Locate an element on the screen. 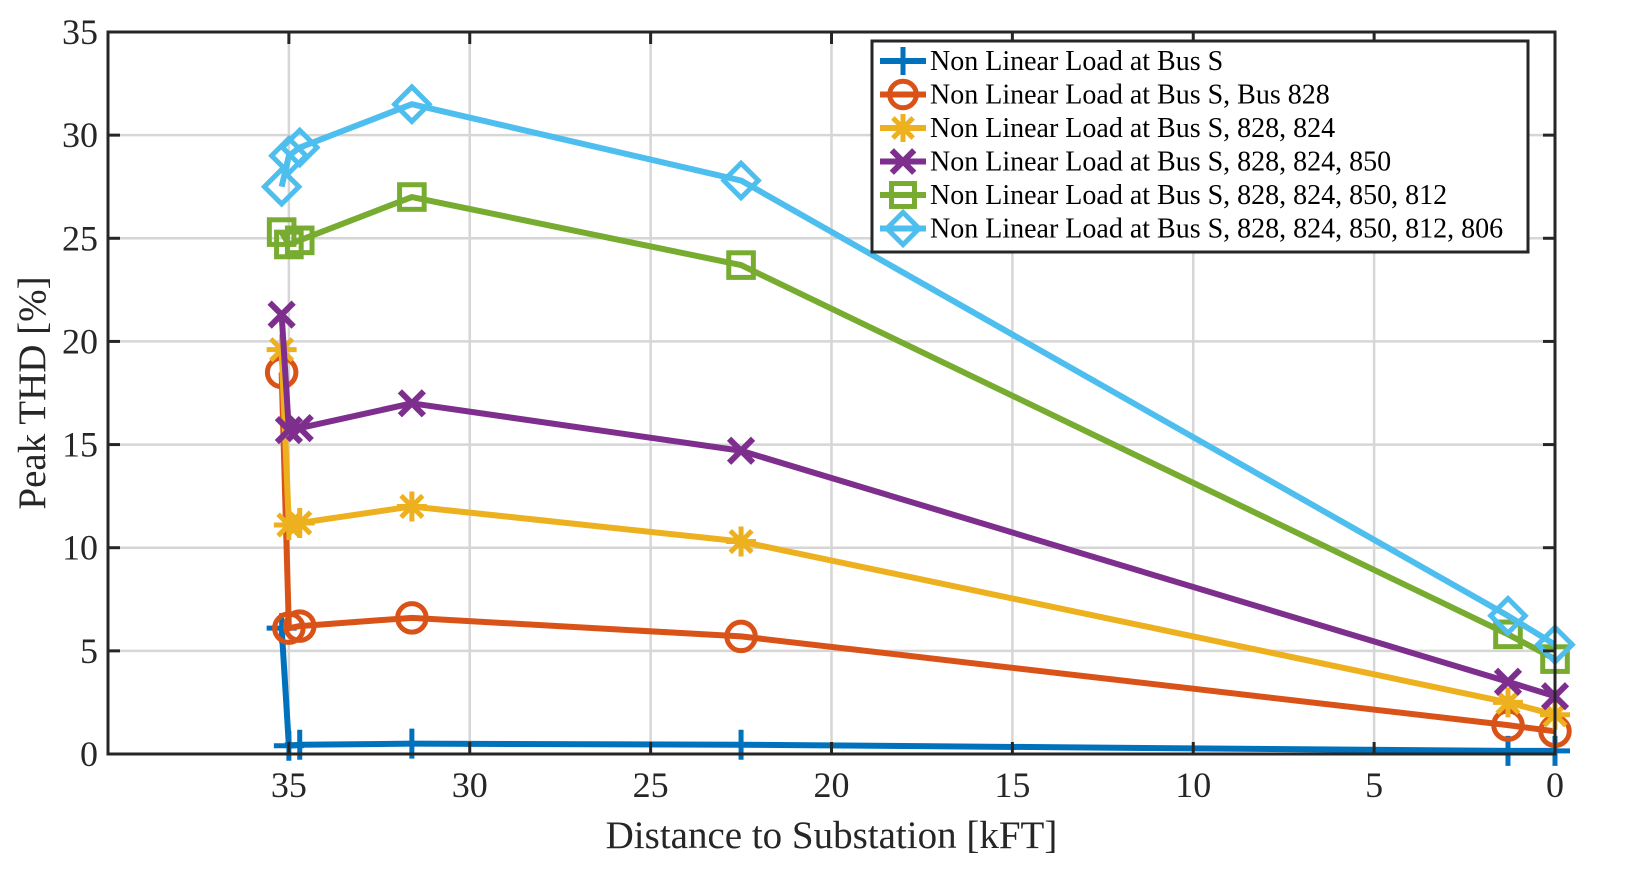 The height and width of the screenshot is (889, 1626). data-point-plus is located at coordinates (903, 61).